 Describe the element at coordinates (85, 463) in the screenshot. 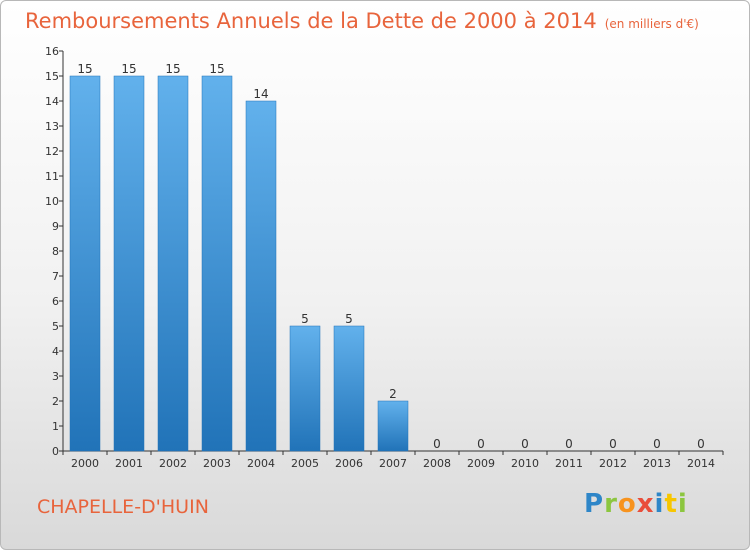

I see `x-tick-label: 2000` at that location.